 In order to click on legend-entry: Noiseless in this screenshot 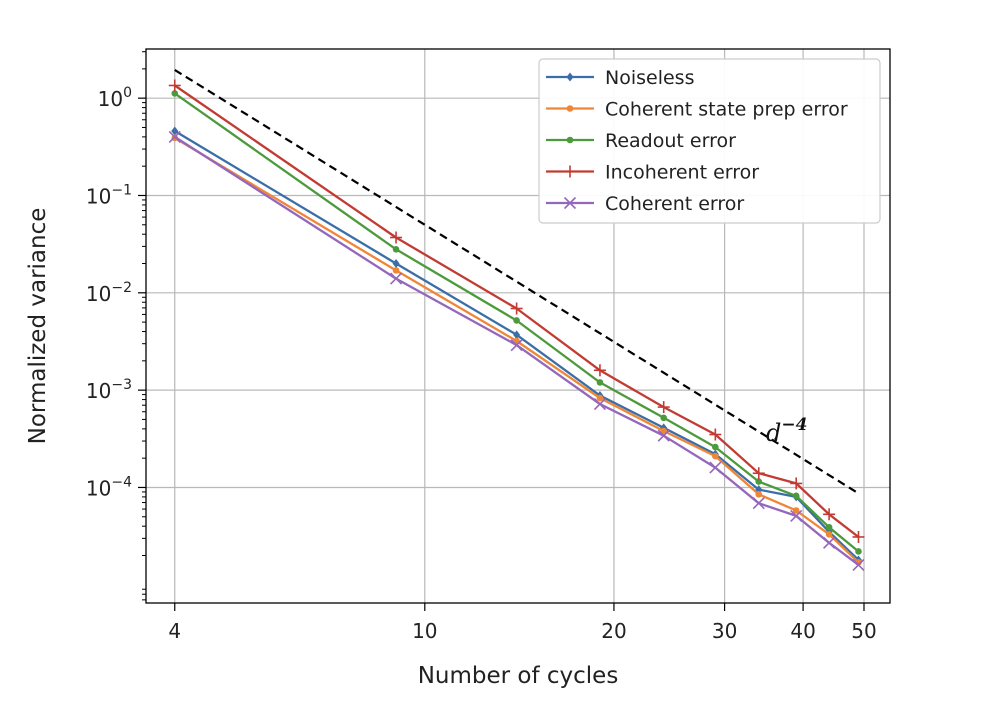, I will do `click(620, 78)`.